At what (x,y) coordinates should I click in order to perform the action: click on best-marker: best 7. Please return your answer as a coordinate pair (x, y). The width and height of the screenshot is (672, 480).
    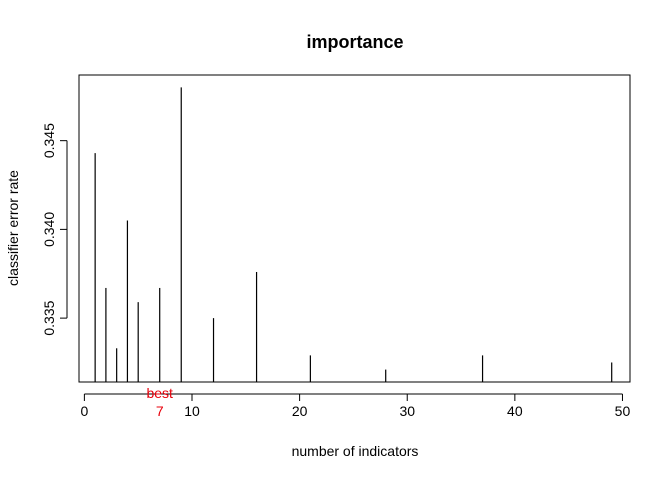
    Looking at the image, I should click on (159, 402).